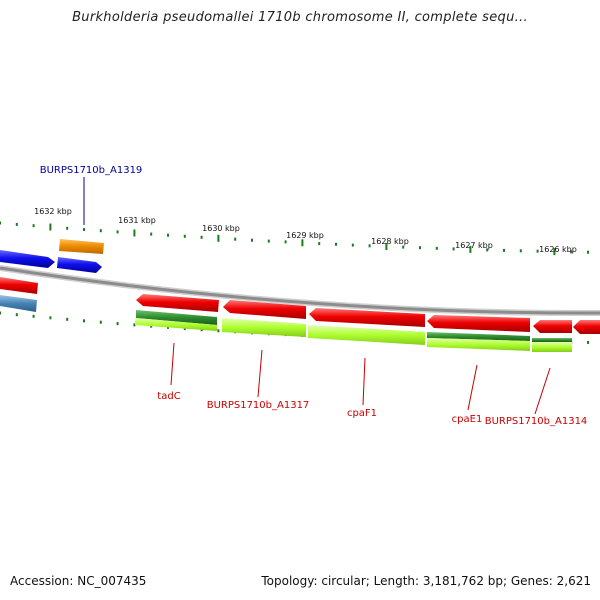 This screenshot has height=600, width=600. Describe the element at coordinates (168, 396) in the screenshot. I see `gene-label-tadC: tadC` at that location.